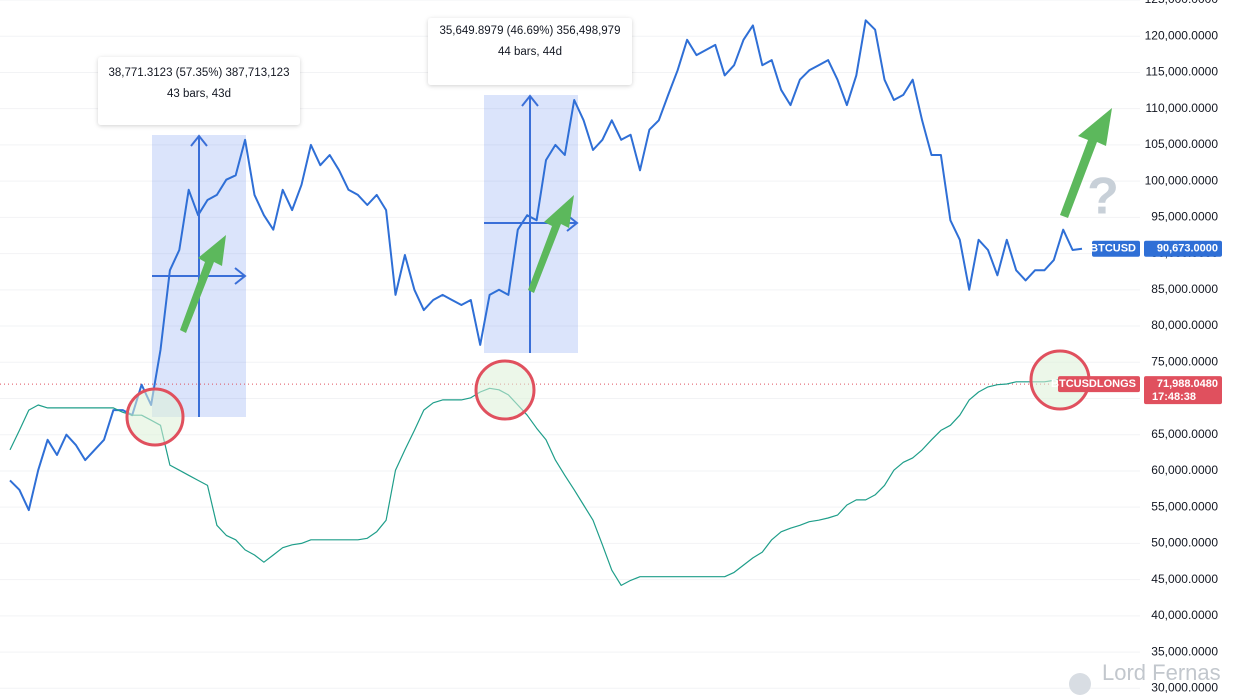 This screenshot has height=697, width=1242. I want to click on highlight-circles, so click(608, 398).